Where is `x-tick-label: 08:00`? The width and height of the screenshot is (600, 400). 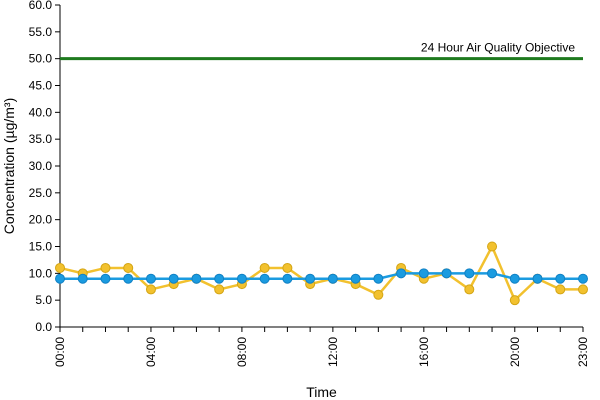
x-tick-label: 08:00 is located at coordinates (242, 352).